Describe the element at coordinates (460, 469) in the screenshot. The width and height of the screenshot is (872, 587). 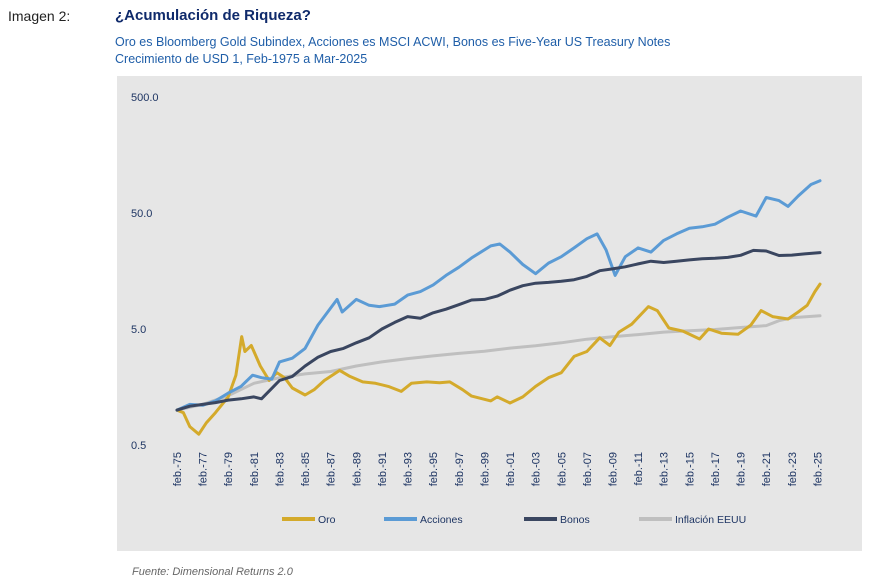
I see `x-tick-label: feb.-97` at that location.